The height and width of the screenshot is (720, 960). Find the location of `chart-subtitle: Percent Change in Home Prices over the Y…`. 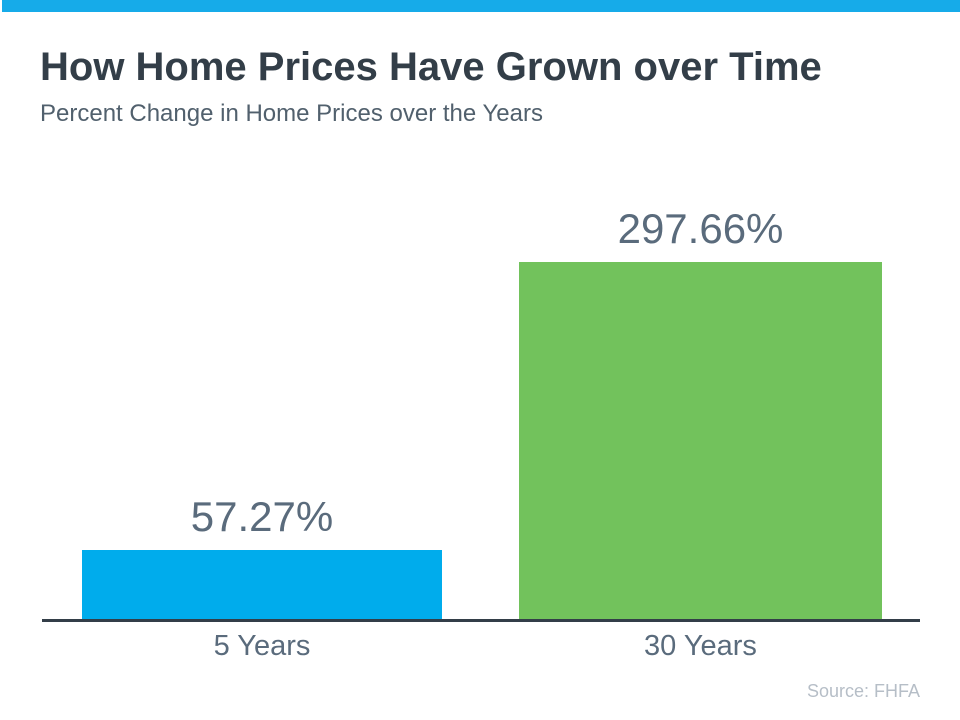

chart-subtitle: Percent Change in Home Prices over the Y… is located at coordinates (291, 113).